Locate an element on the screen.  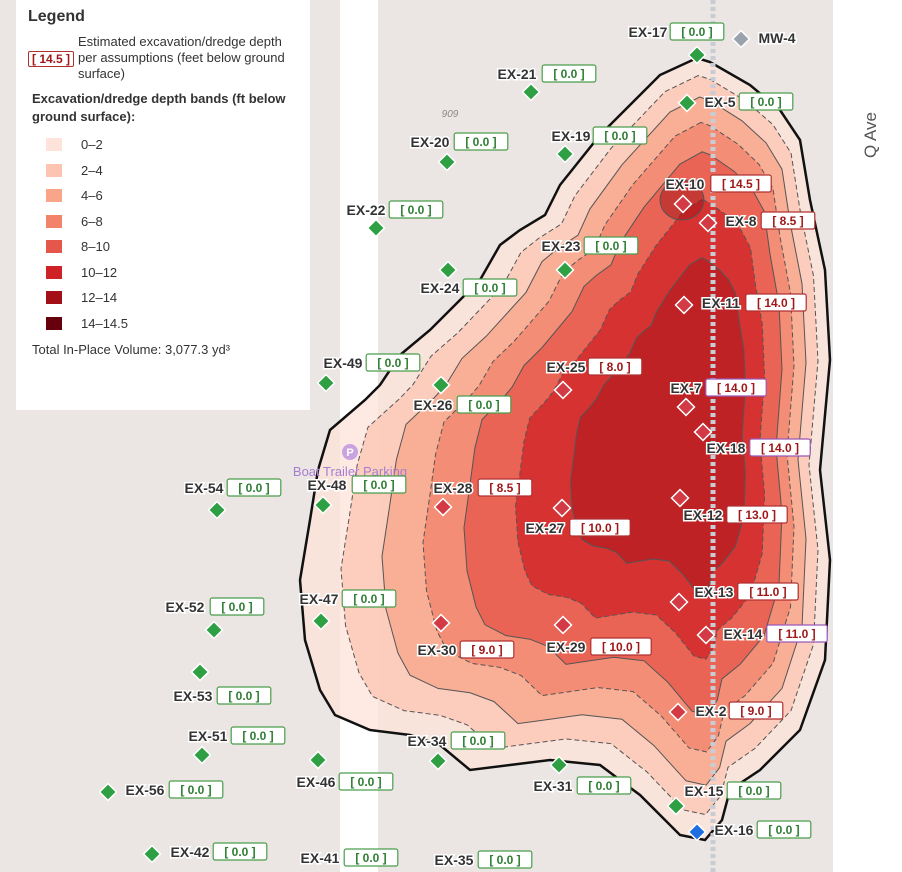
band-label: 10–12 is located at coordinates (99, 272).